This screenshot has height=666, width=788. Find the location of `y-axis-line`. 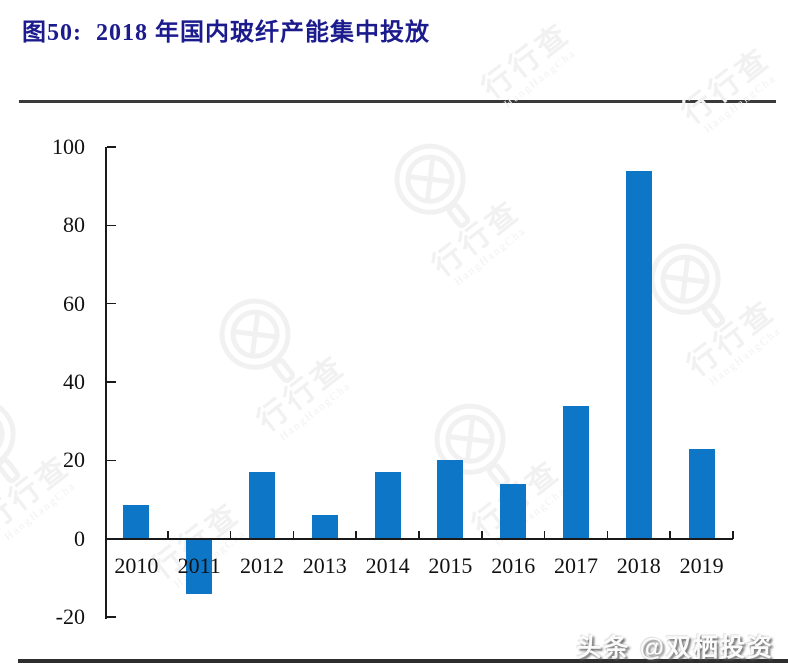

y-axis-line is located at coordinates (106, 383).